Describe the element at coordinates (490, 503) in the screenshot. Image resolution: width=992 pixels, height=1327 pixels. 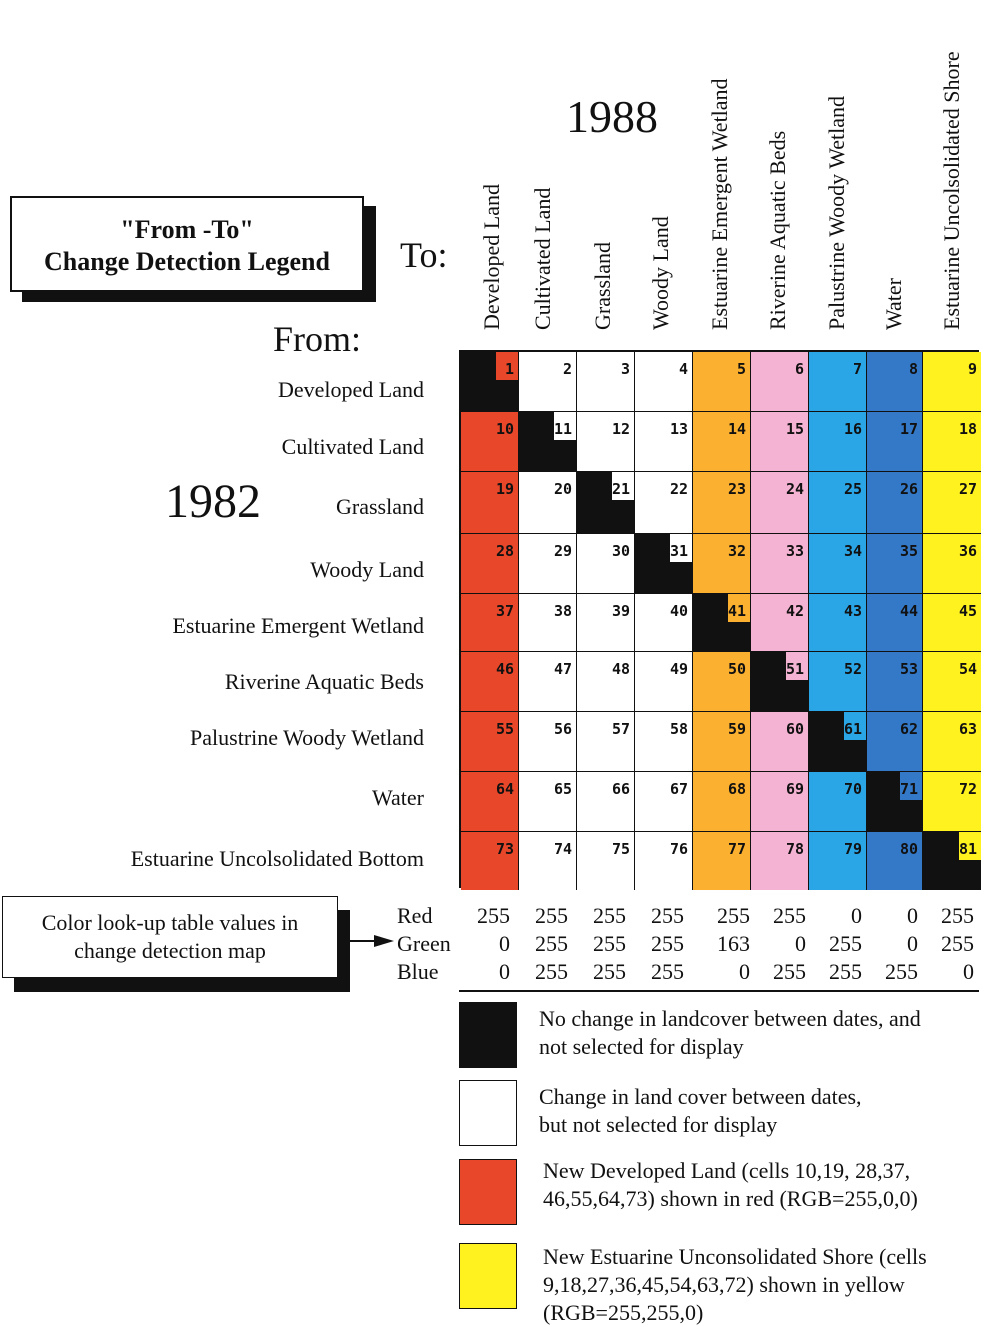
I see `matrix-cell: 19` at that location.